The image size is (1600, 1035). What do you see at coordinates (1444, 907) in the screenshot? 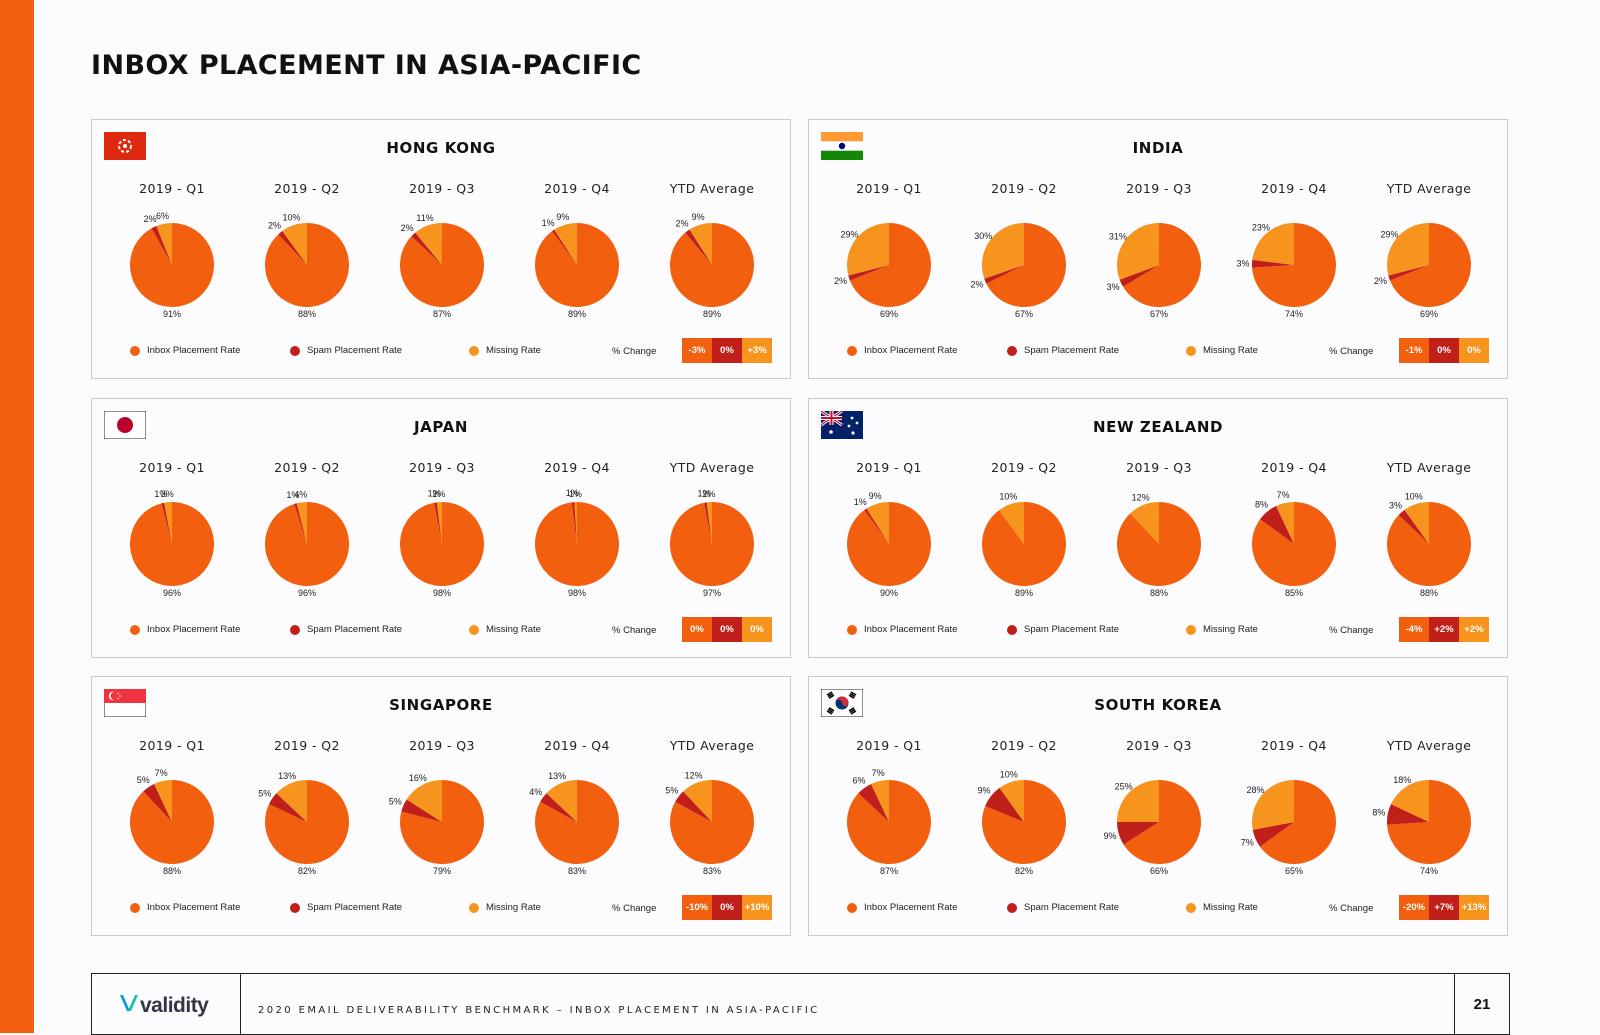
I see `change-spam: +7%` at bounding box center [1444, 907].